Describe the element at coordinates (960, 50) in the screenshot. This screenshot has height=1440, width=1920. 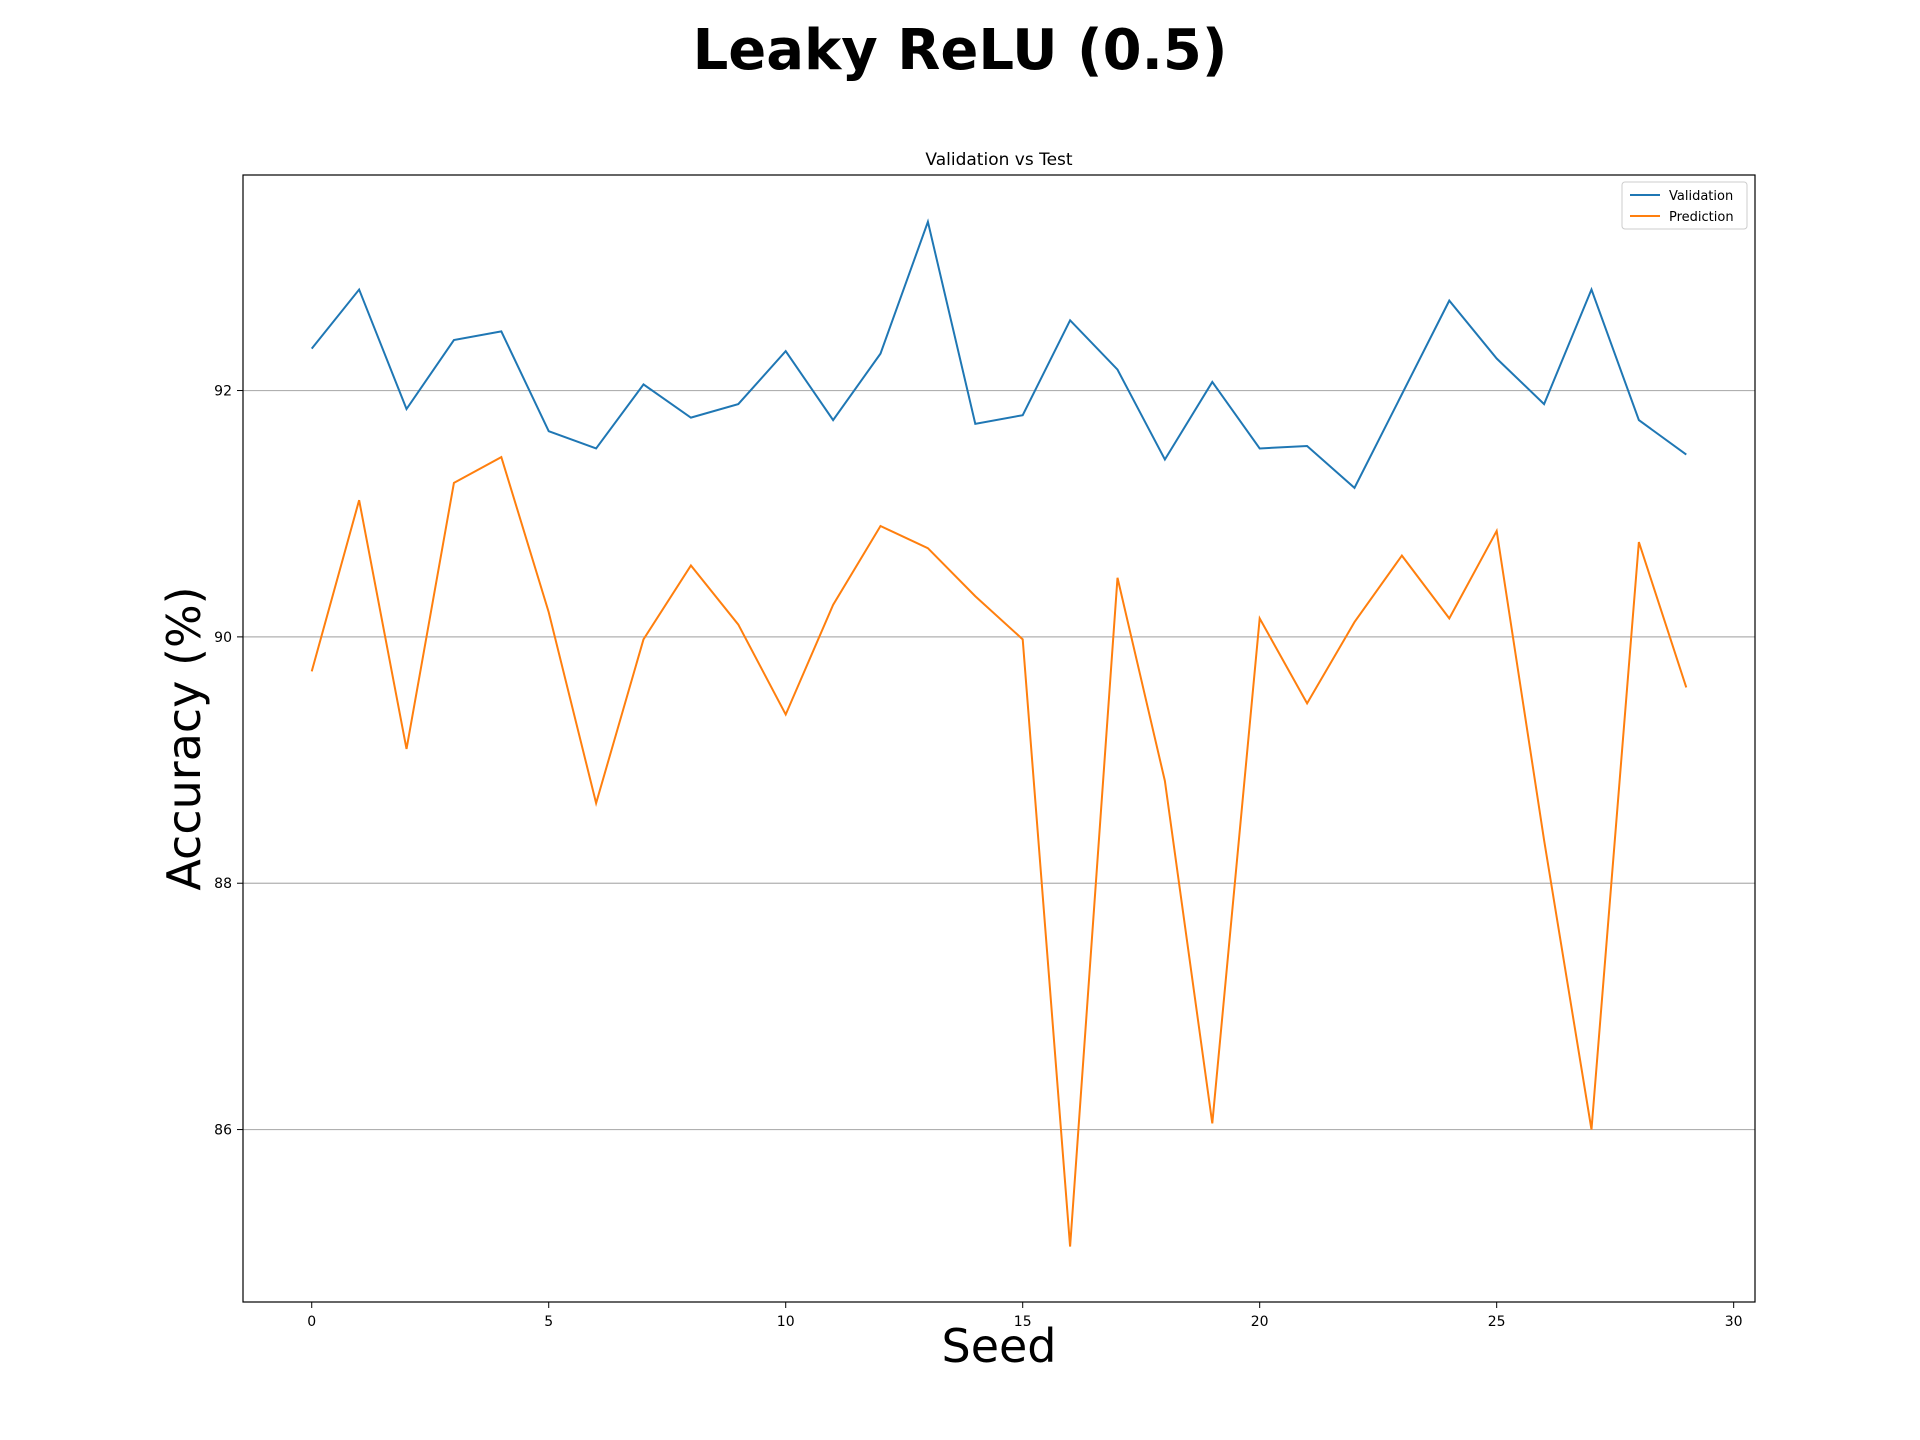
I see `figure-title: Leaky ReLU (0.5)` at that location.